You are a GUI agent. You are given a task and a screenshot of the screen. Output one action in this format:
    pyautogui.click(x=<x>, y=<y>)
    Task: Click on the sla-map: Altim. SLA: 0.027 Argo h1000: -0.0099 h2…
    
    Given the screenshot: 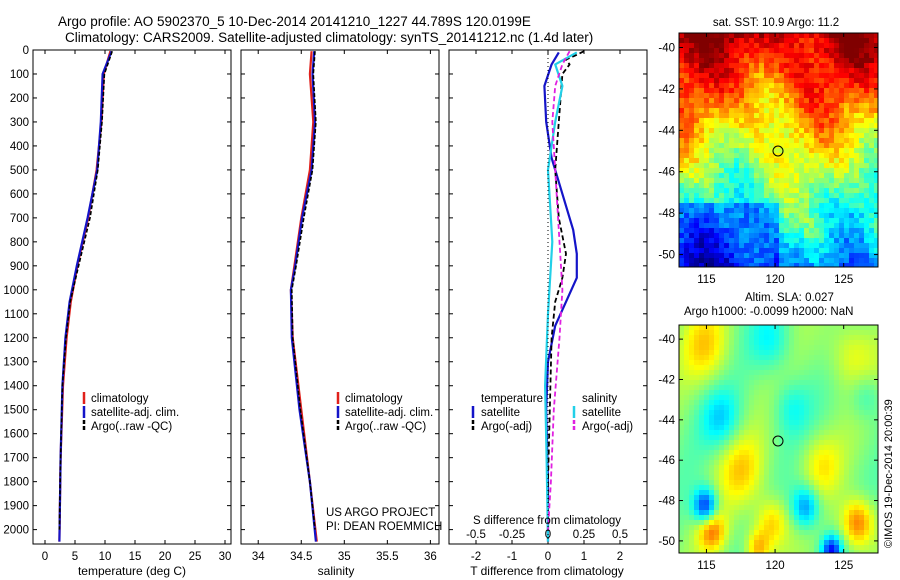 What is the action you would take?
    pyautogui.click(x=768, y=432)
    